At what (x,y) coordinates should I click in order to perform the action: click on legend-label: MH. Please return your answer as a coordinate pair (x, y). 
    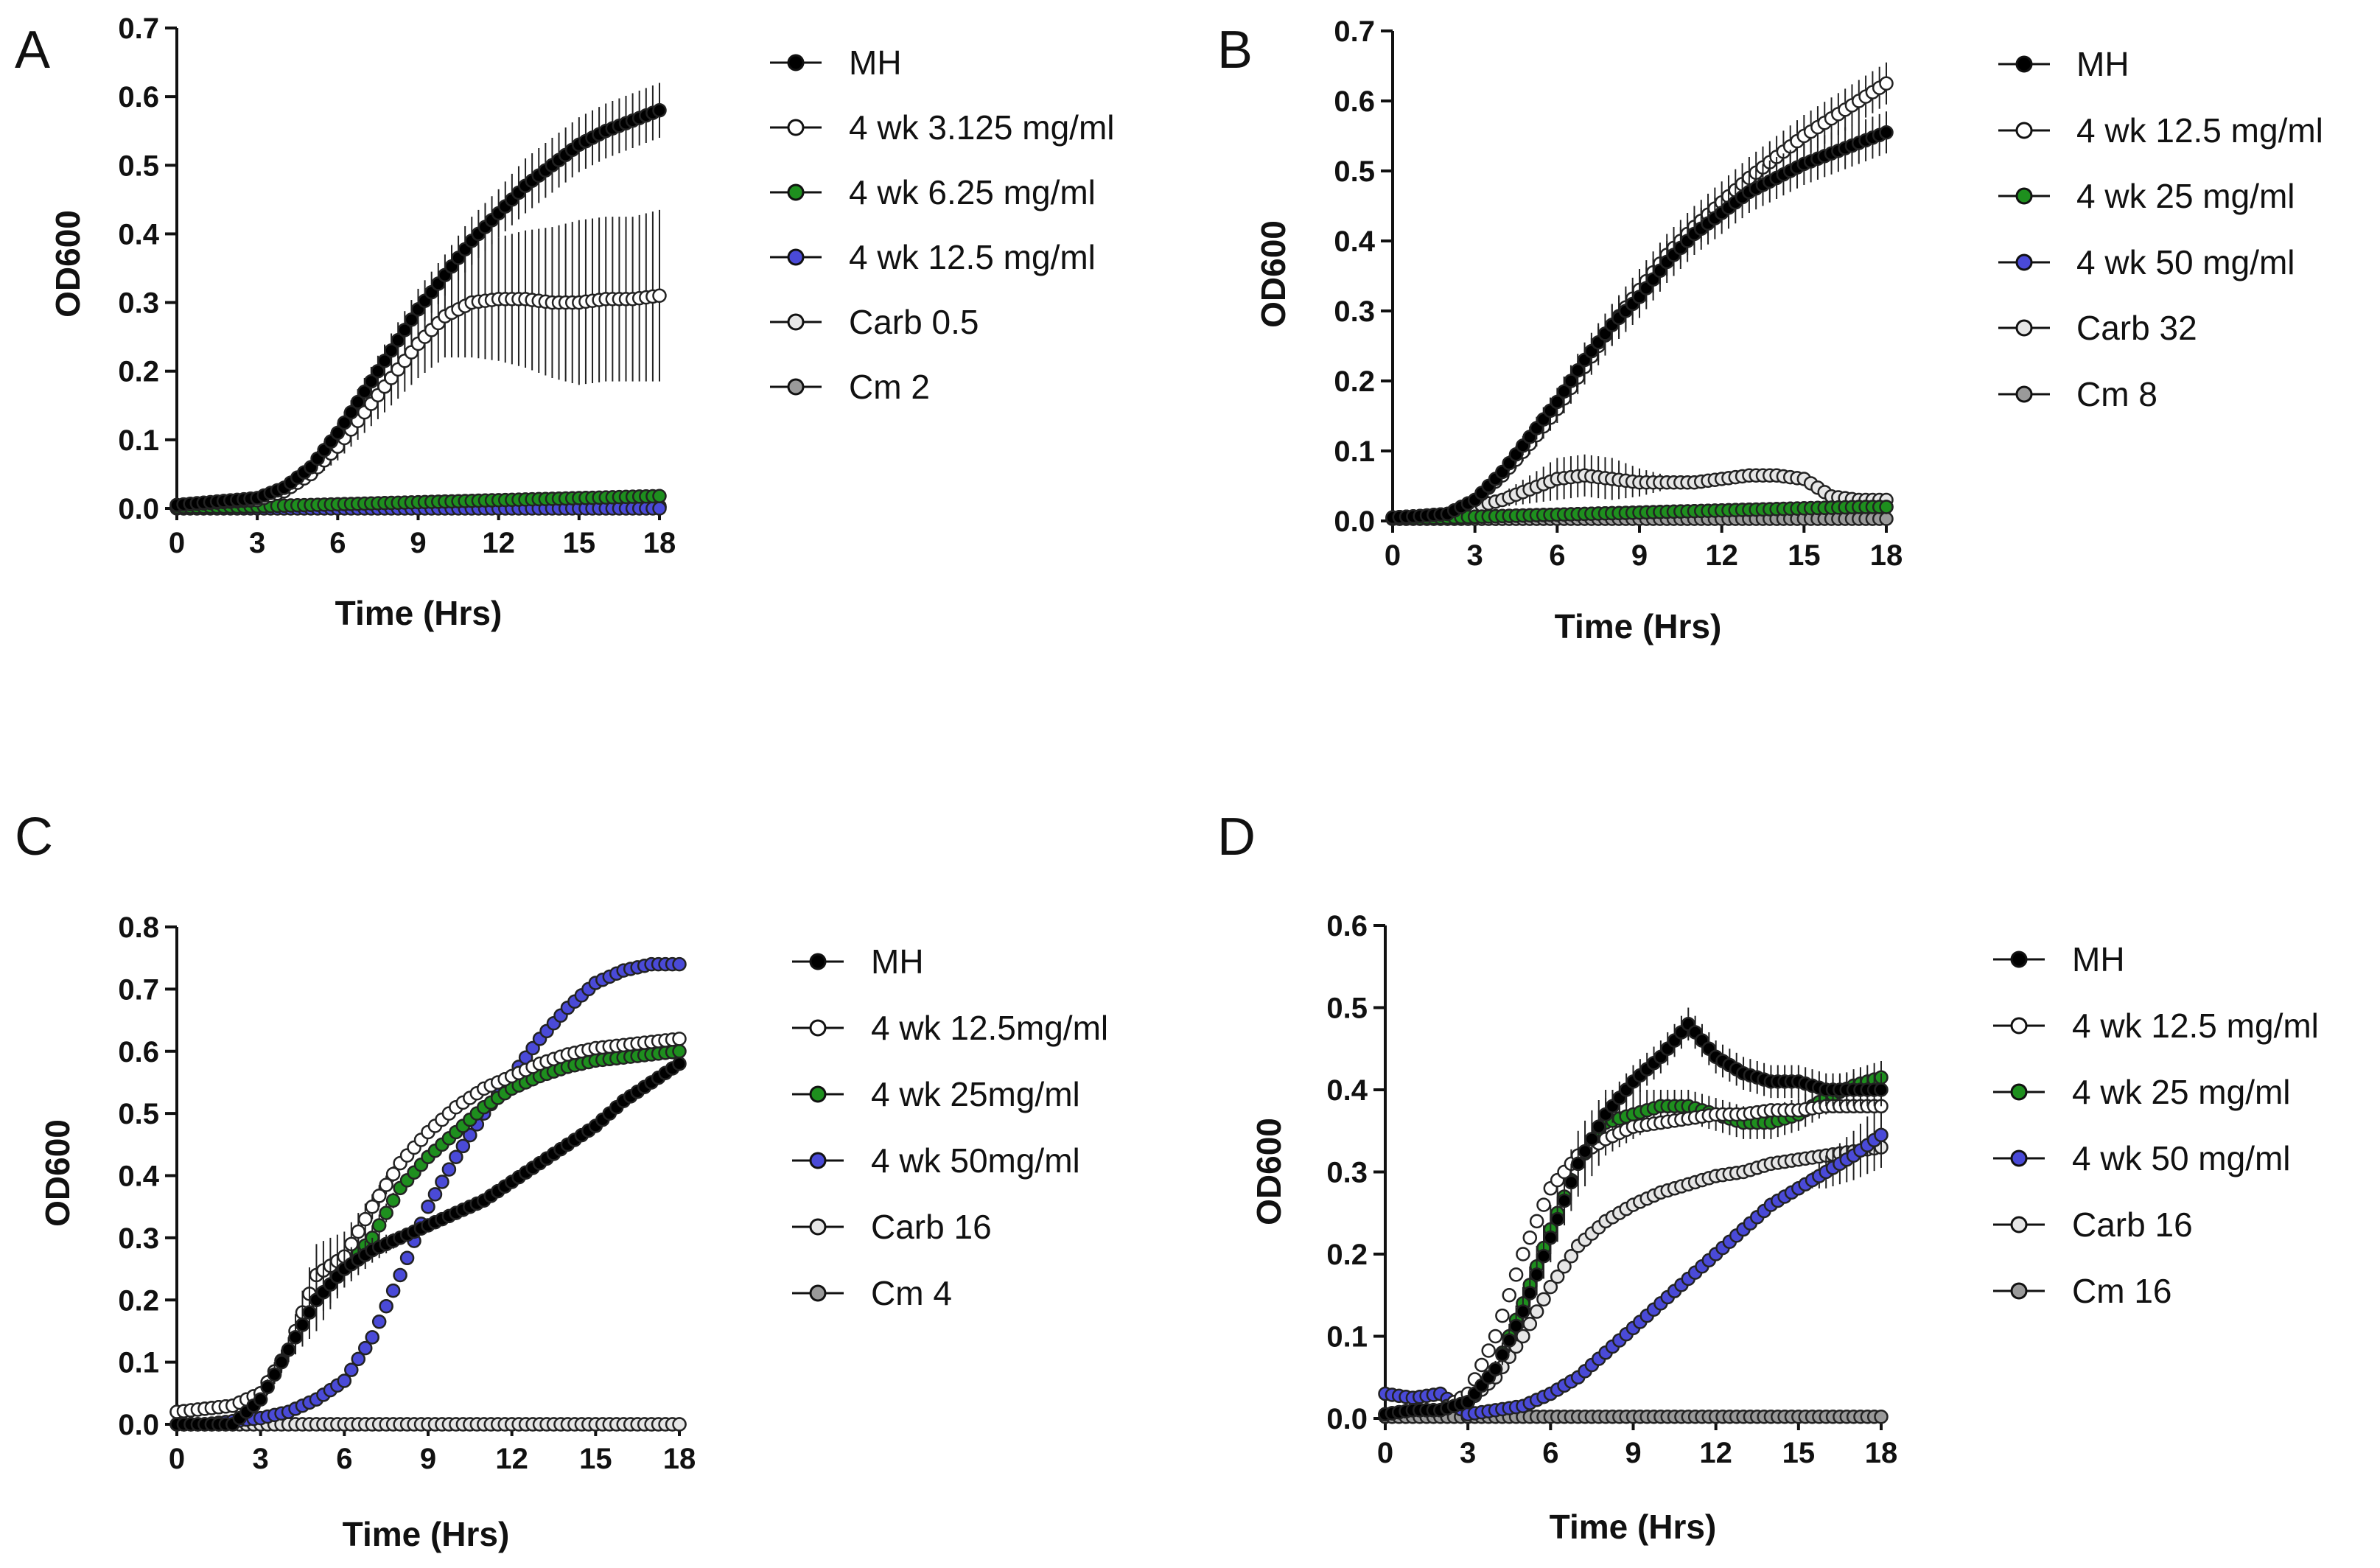
    Looking at the image, I should click on (875, 62).